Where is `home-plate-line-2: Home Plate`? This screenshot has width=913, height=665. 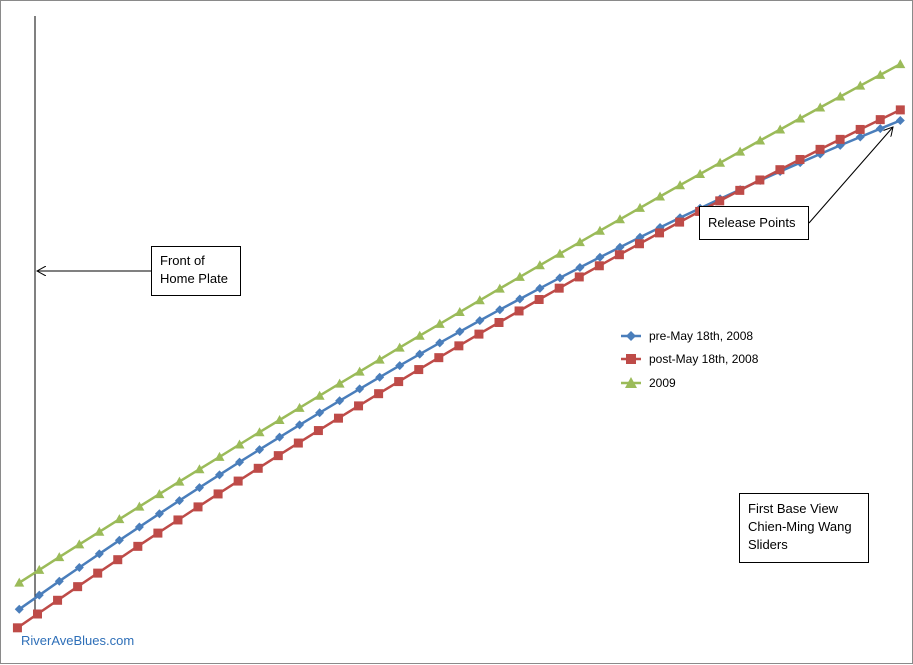
home-plate-line-2: Home Plate is located at coordinates (194, 278).